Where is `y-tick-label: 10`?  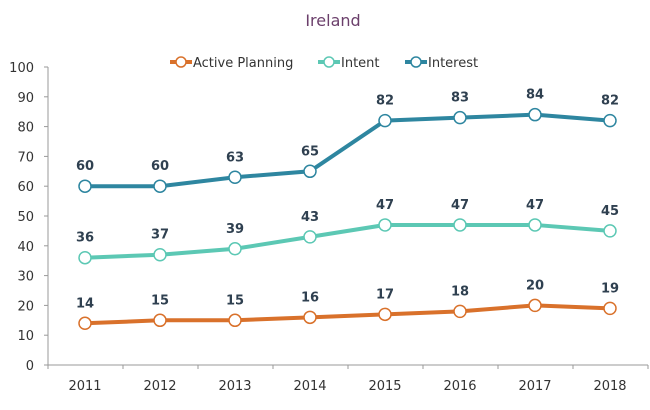
y-tick-label: 10 is located at coordinates (25, 336).